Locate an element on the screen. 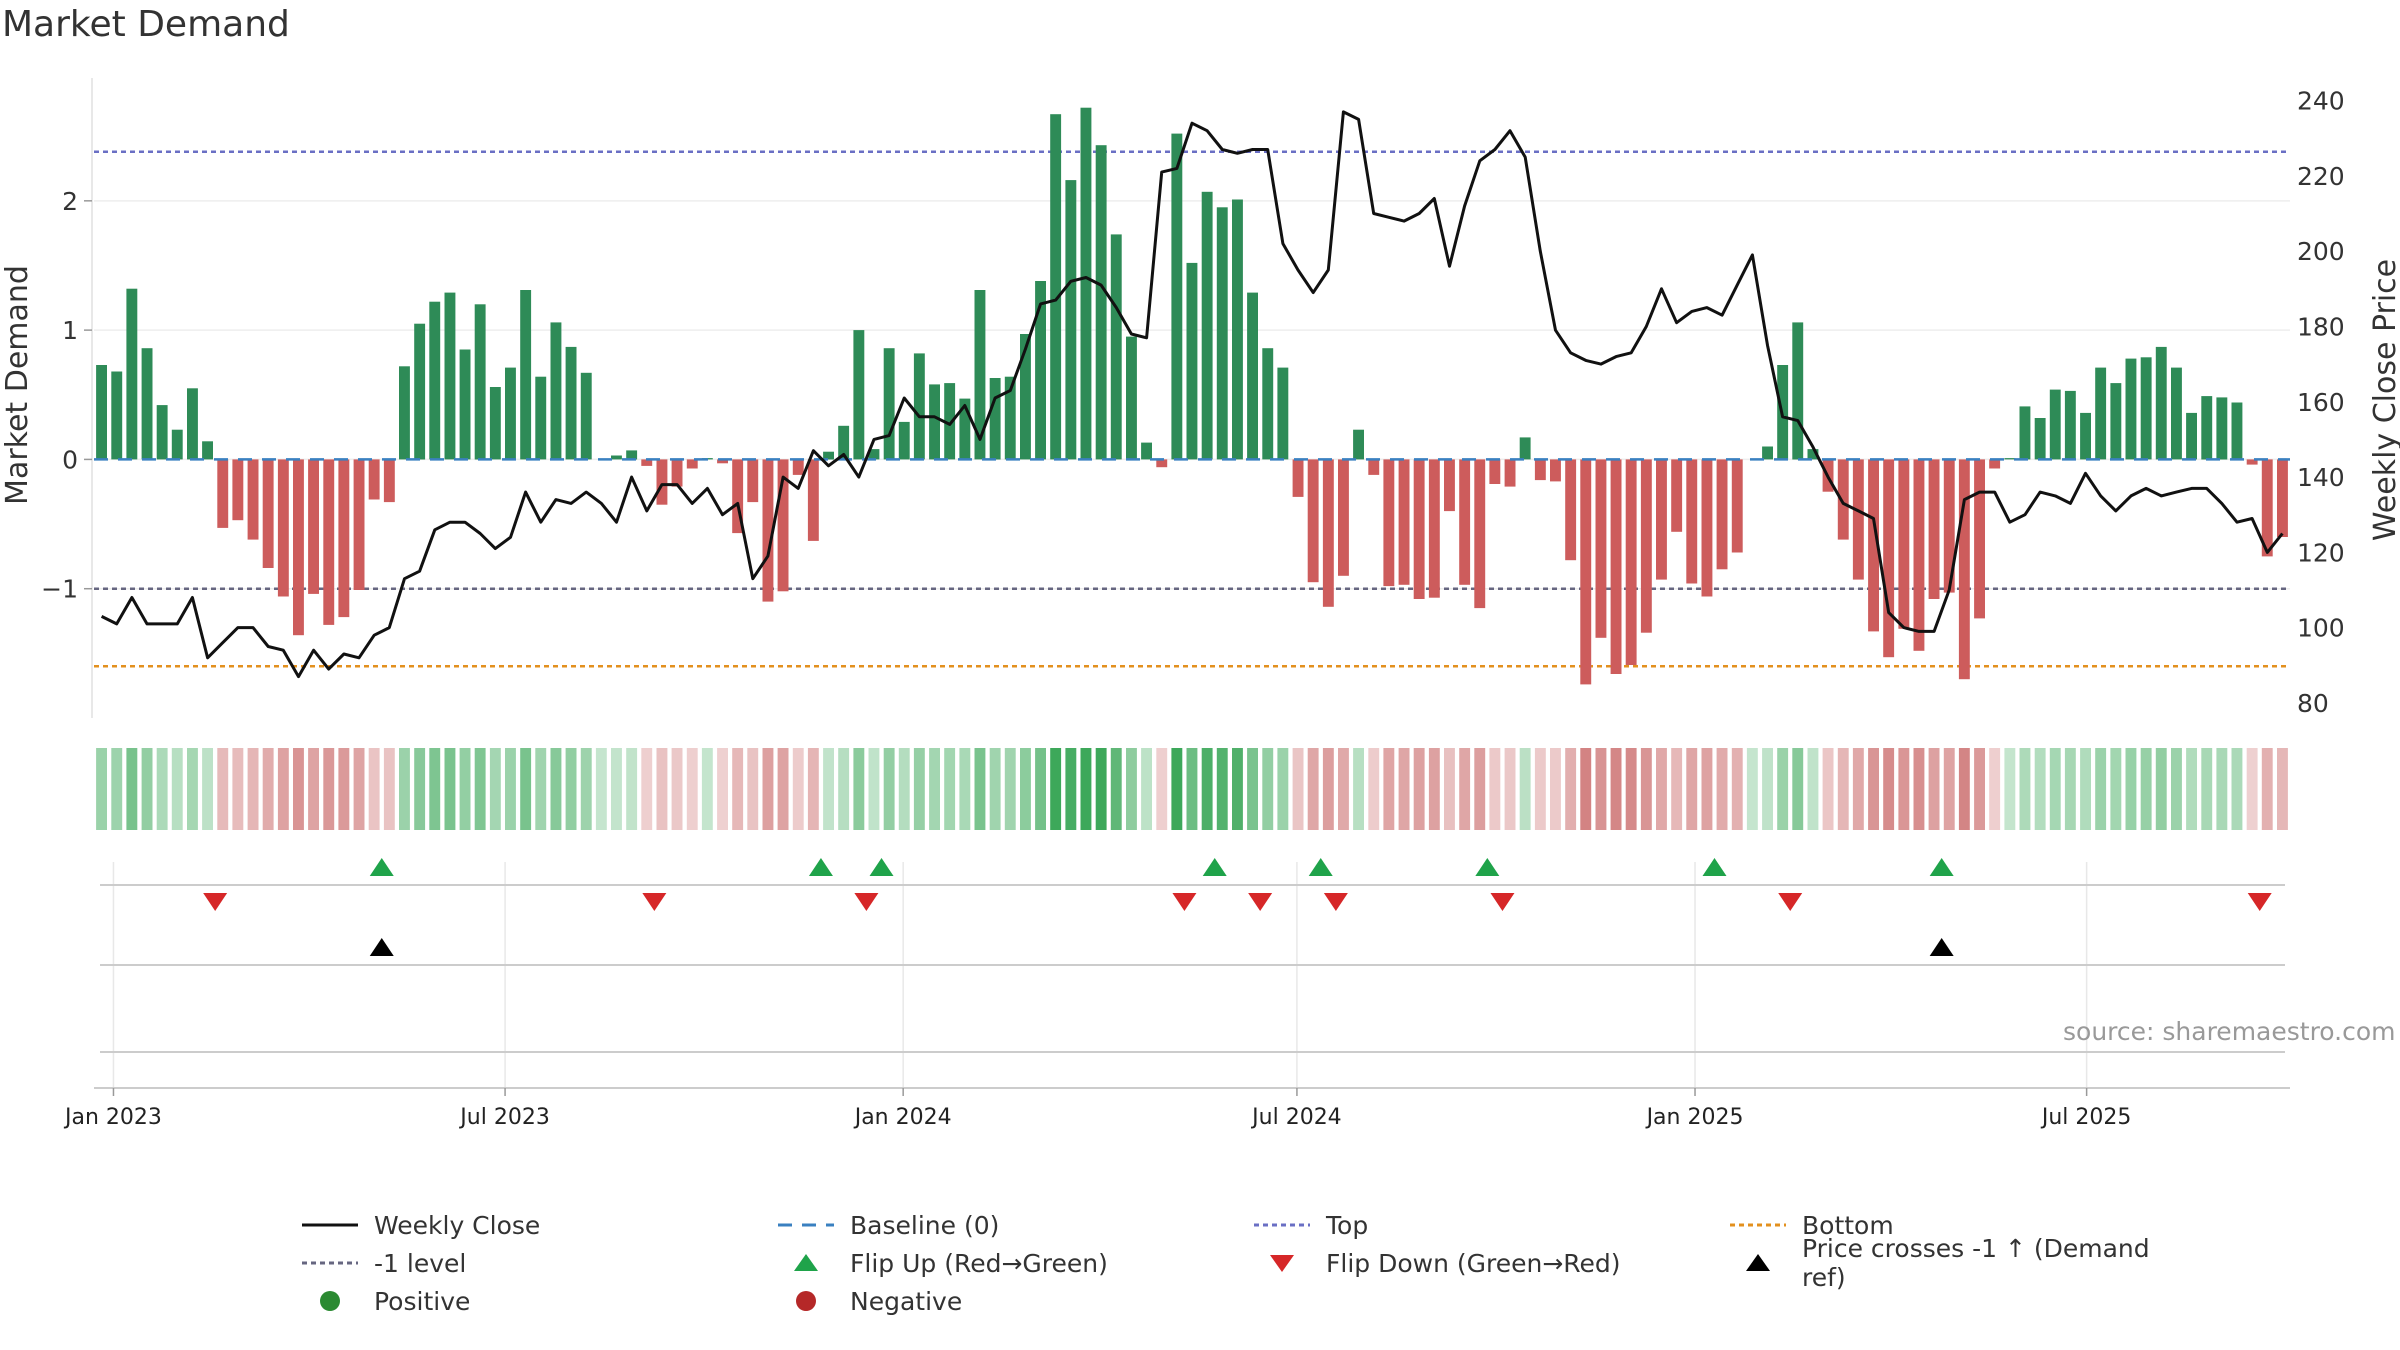 Image resolution: width=2400 pixels, height=1350 pixels. x-tick-label: Jul 2025 is located at coordinates (2086, 1117).